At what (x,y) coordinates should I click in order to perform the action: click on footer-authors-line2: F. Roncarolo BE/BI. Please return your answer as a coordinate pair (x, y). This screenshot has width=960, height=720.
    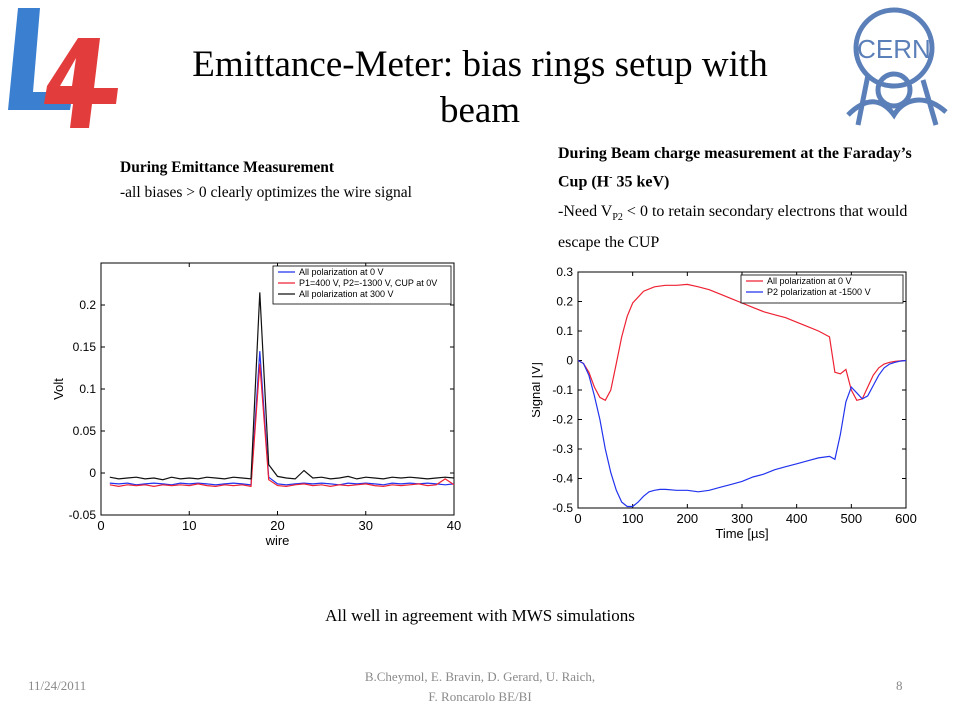
    Looking at the image, I should click on (480, 696).